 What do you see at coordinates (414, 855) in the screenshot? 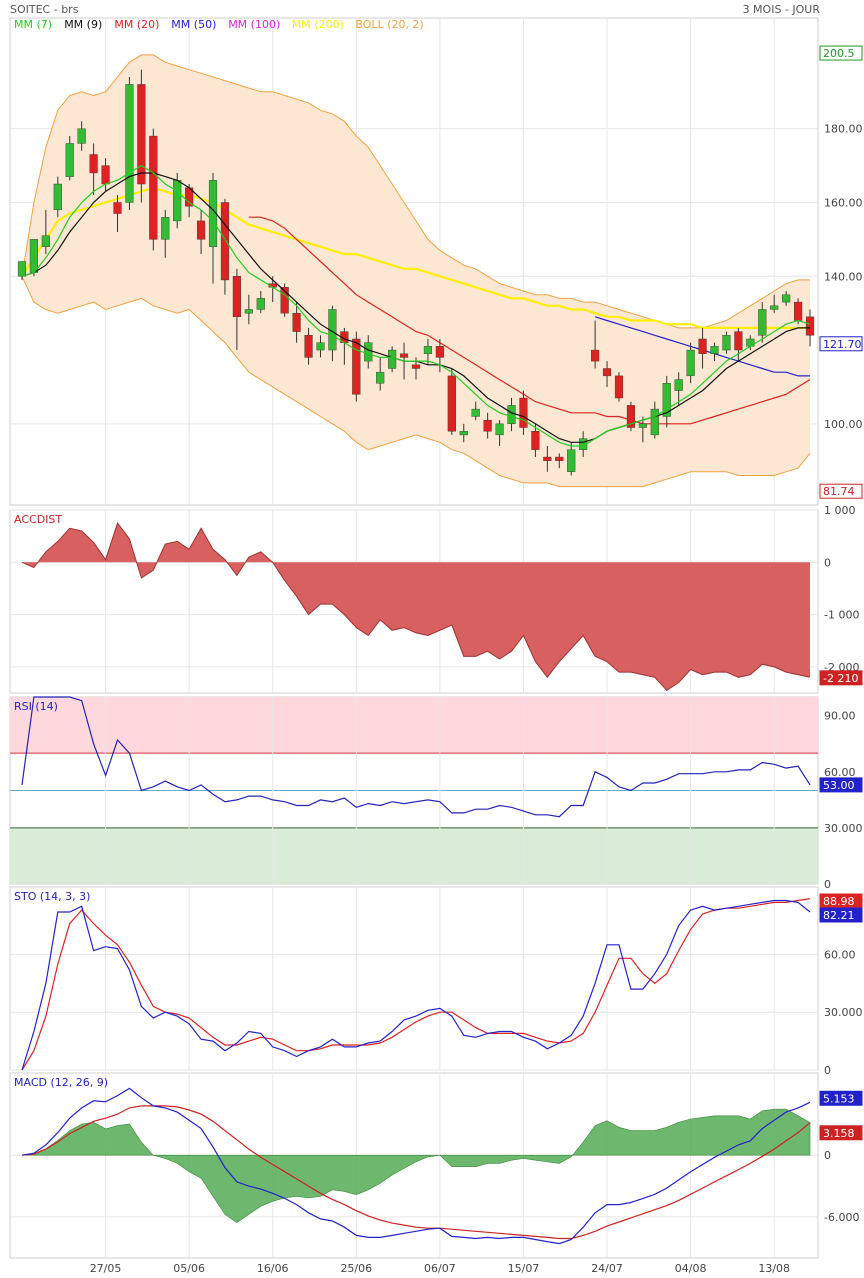
I see `rsi-oversold-zone` at bounding box center [414, 855].